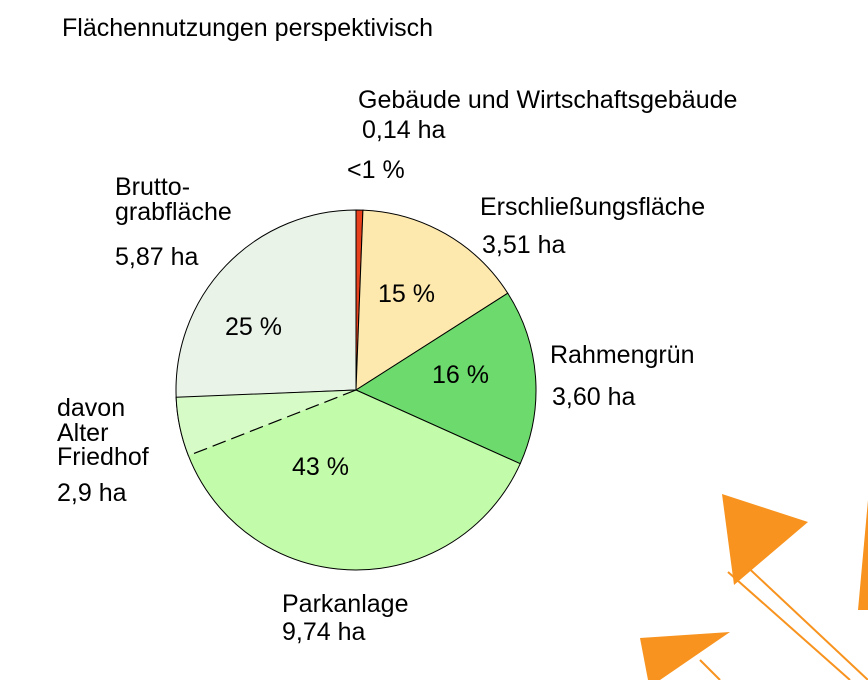  What do you see at coordinates (345, 604) in the screenshot?
I see `slice-label: Parkanlage` at bounding box center [345, 604].